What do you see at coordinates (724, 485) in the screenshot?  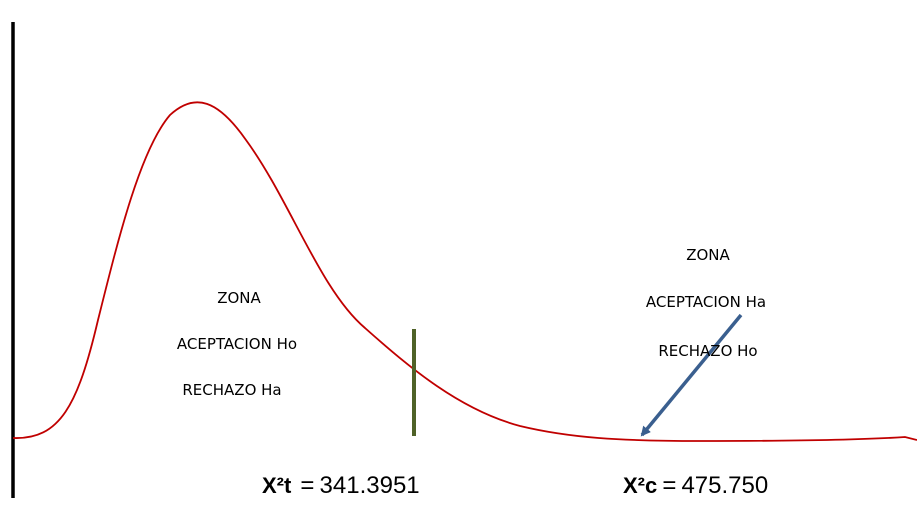 I see `calculated-value-number: 475.750` at bounding box center [724, 485].